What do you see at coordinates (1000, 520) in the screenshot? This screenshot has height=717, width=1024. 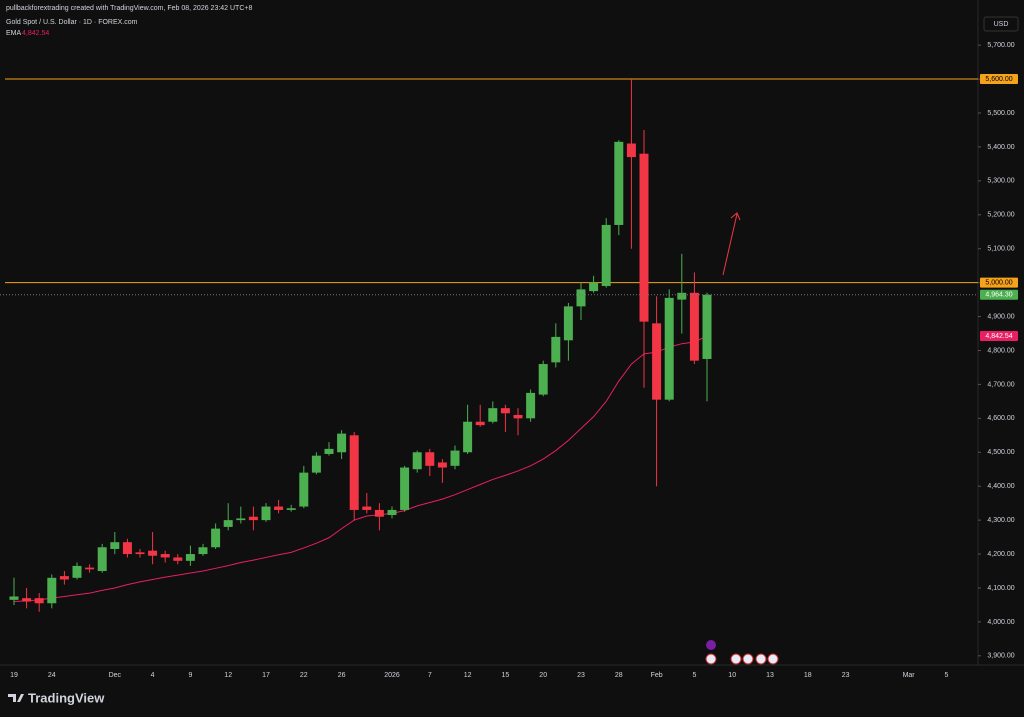 I see `y-tick-label: 4,300.00` at bounding box center [1000, 520].